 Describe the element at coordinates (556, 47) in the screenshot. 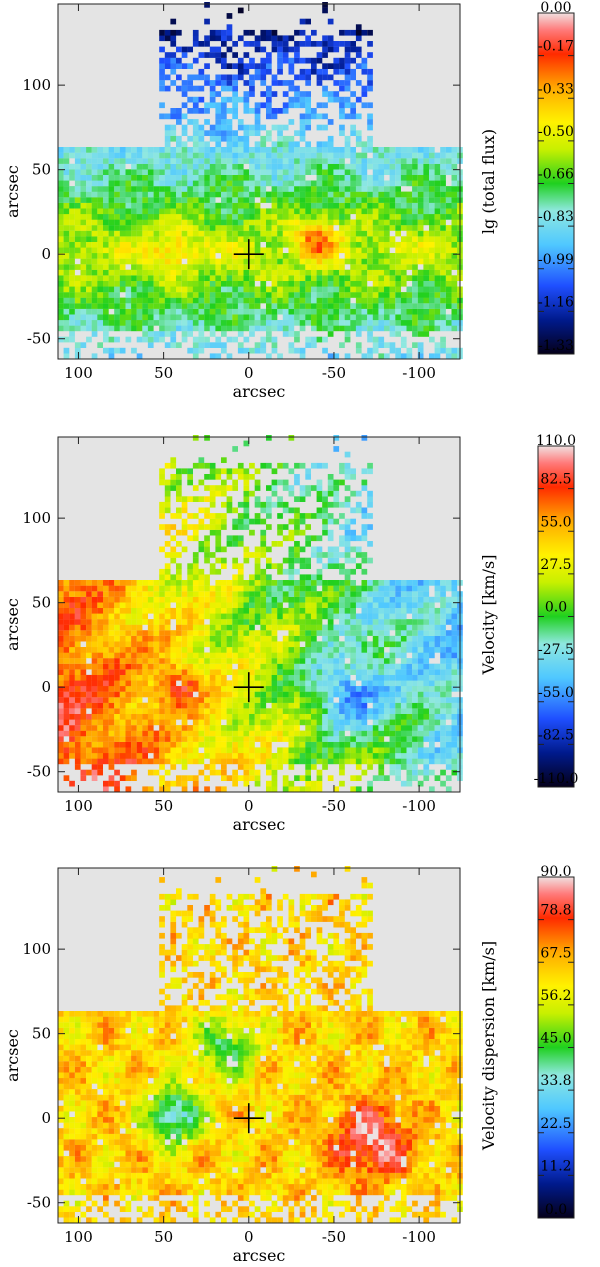

I see `colorbar-tick-label: -0.17` at that location.